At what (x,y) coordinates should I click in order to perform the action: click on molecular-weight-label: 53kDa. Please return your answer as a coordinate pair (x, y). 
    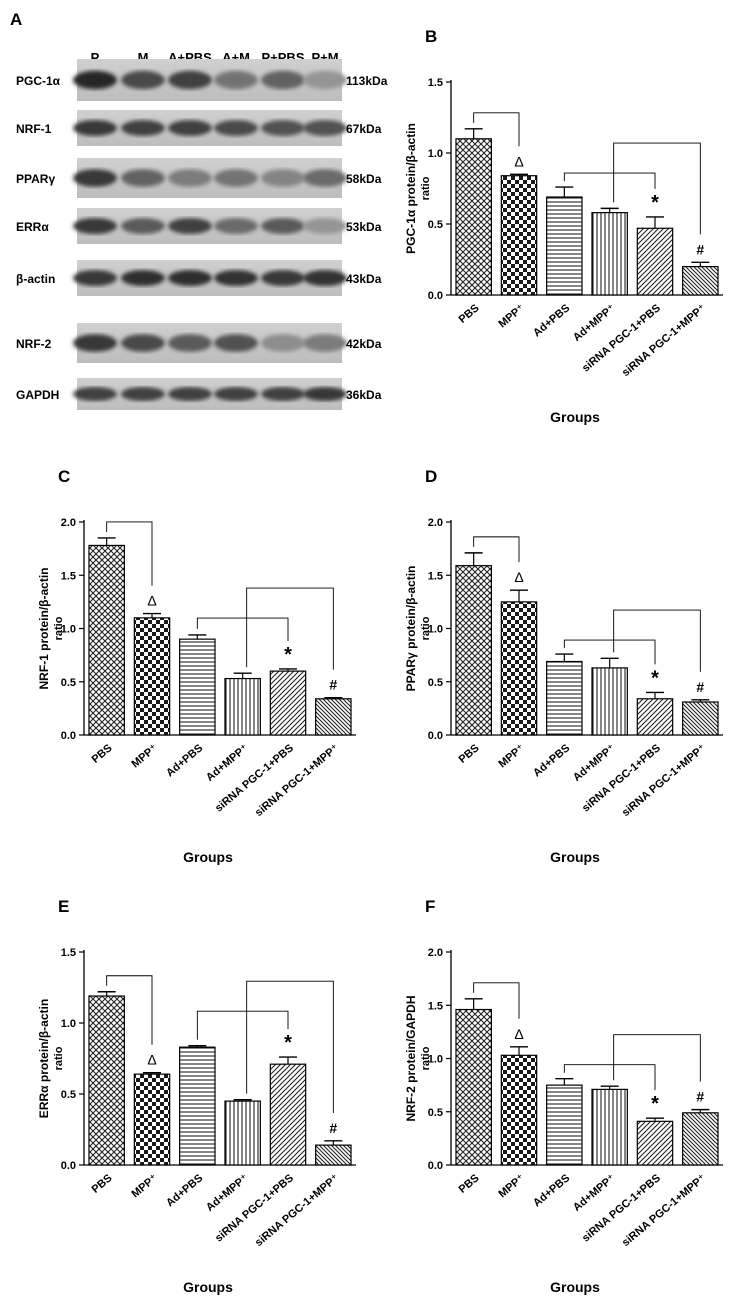
    Looking at the image, I should click on (364, 227).